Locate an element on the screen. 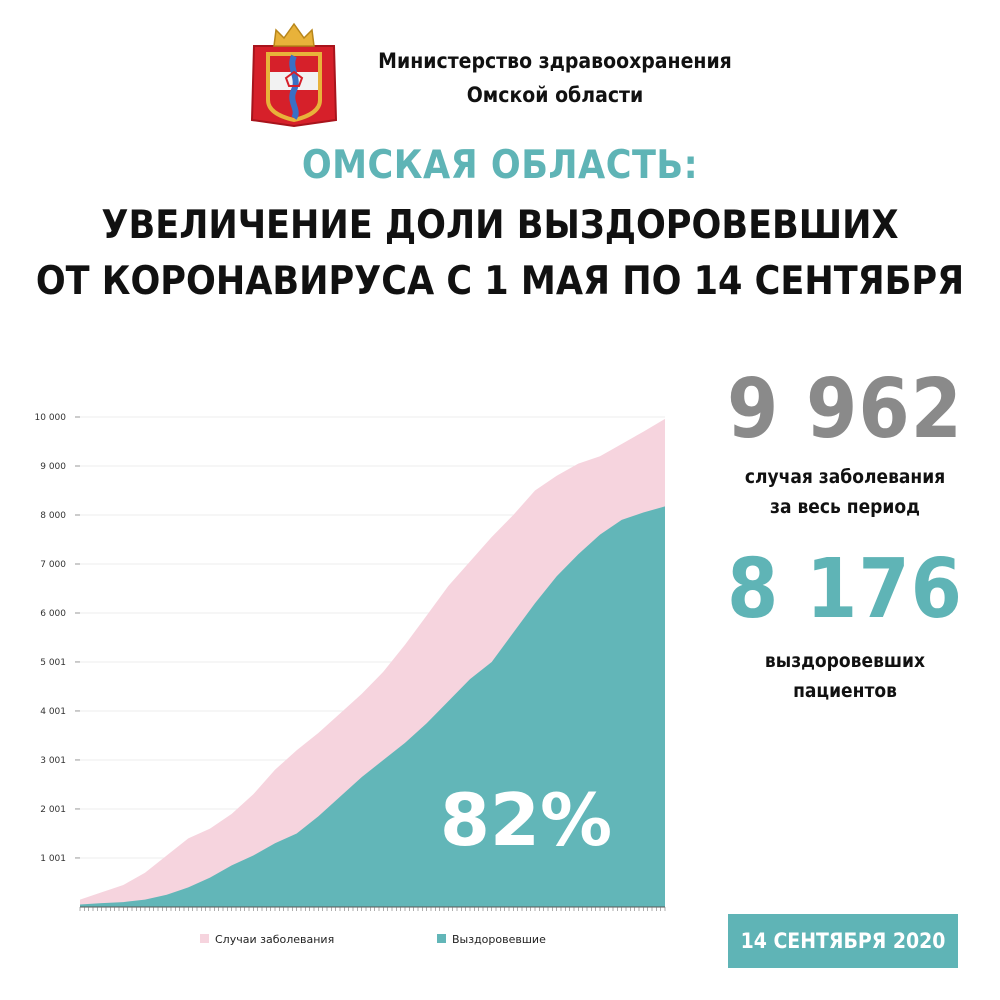 This screenshot has width=1000, height=1000. y-tick-label: 4 001 is located at coordinates (53, 712).